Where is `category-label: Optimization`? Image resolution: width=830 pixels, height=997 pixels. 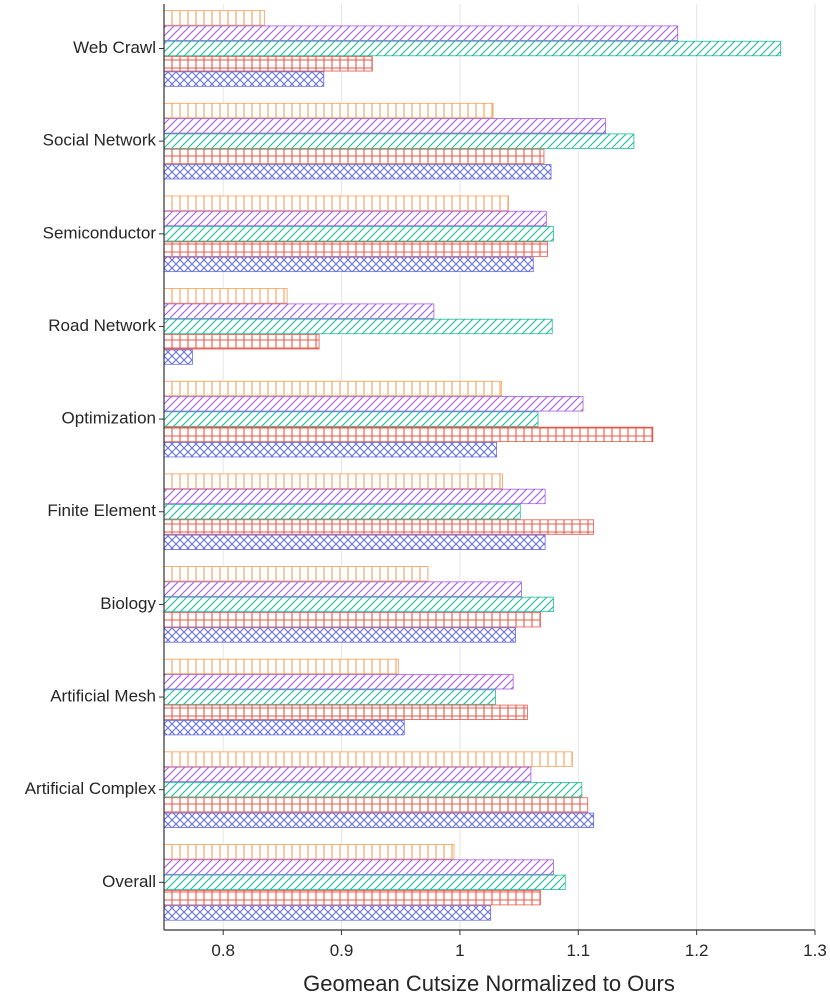
category-label: Optimization is located at coordinates (109, 418).